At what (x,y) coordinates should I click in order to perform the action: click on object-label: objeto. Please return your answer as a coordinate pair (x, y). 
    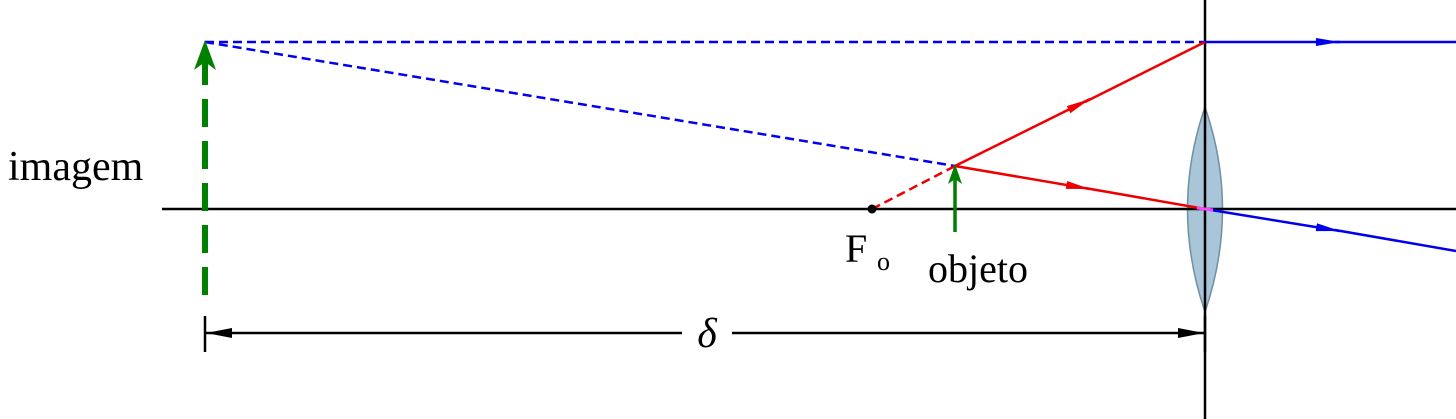
    Looking at the image, I should click on (978, 268).